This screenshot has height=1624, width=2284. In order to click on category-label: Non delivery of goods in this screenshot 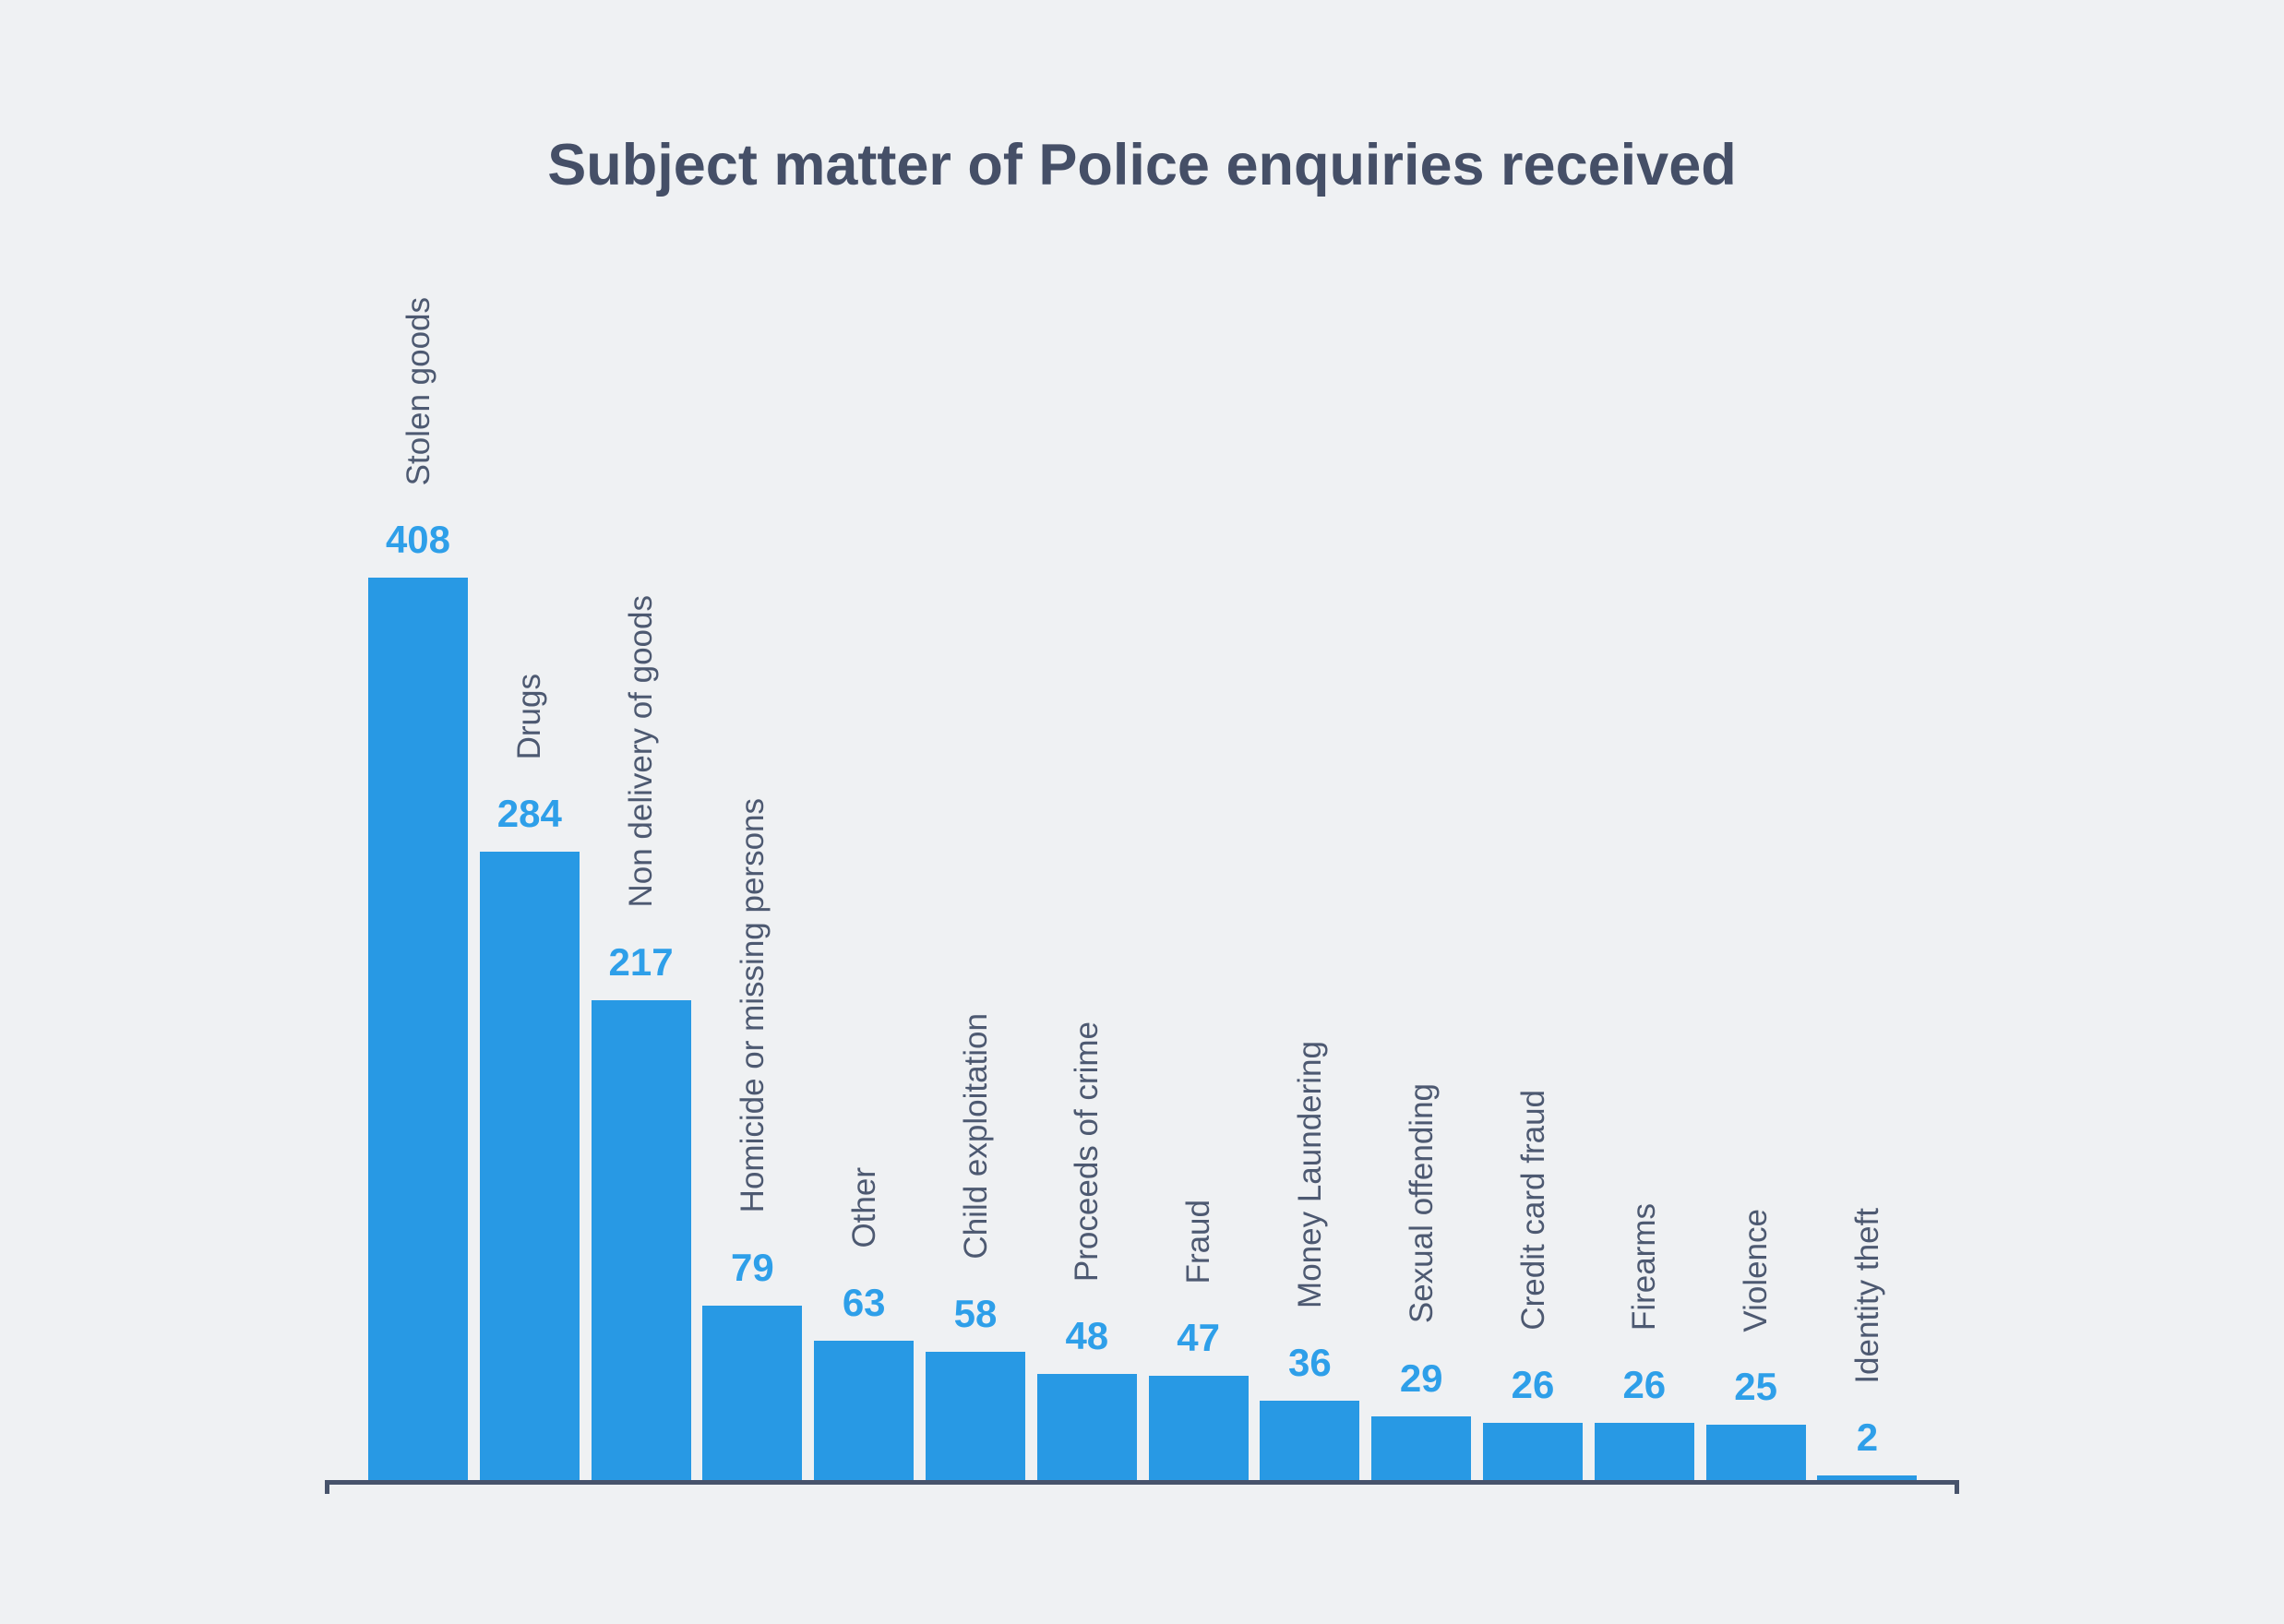, I will do `click(641, 751)`.